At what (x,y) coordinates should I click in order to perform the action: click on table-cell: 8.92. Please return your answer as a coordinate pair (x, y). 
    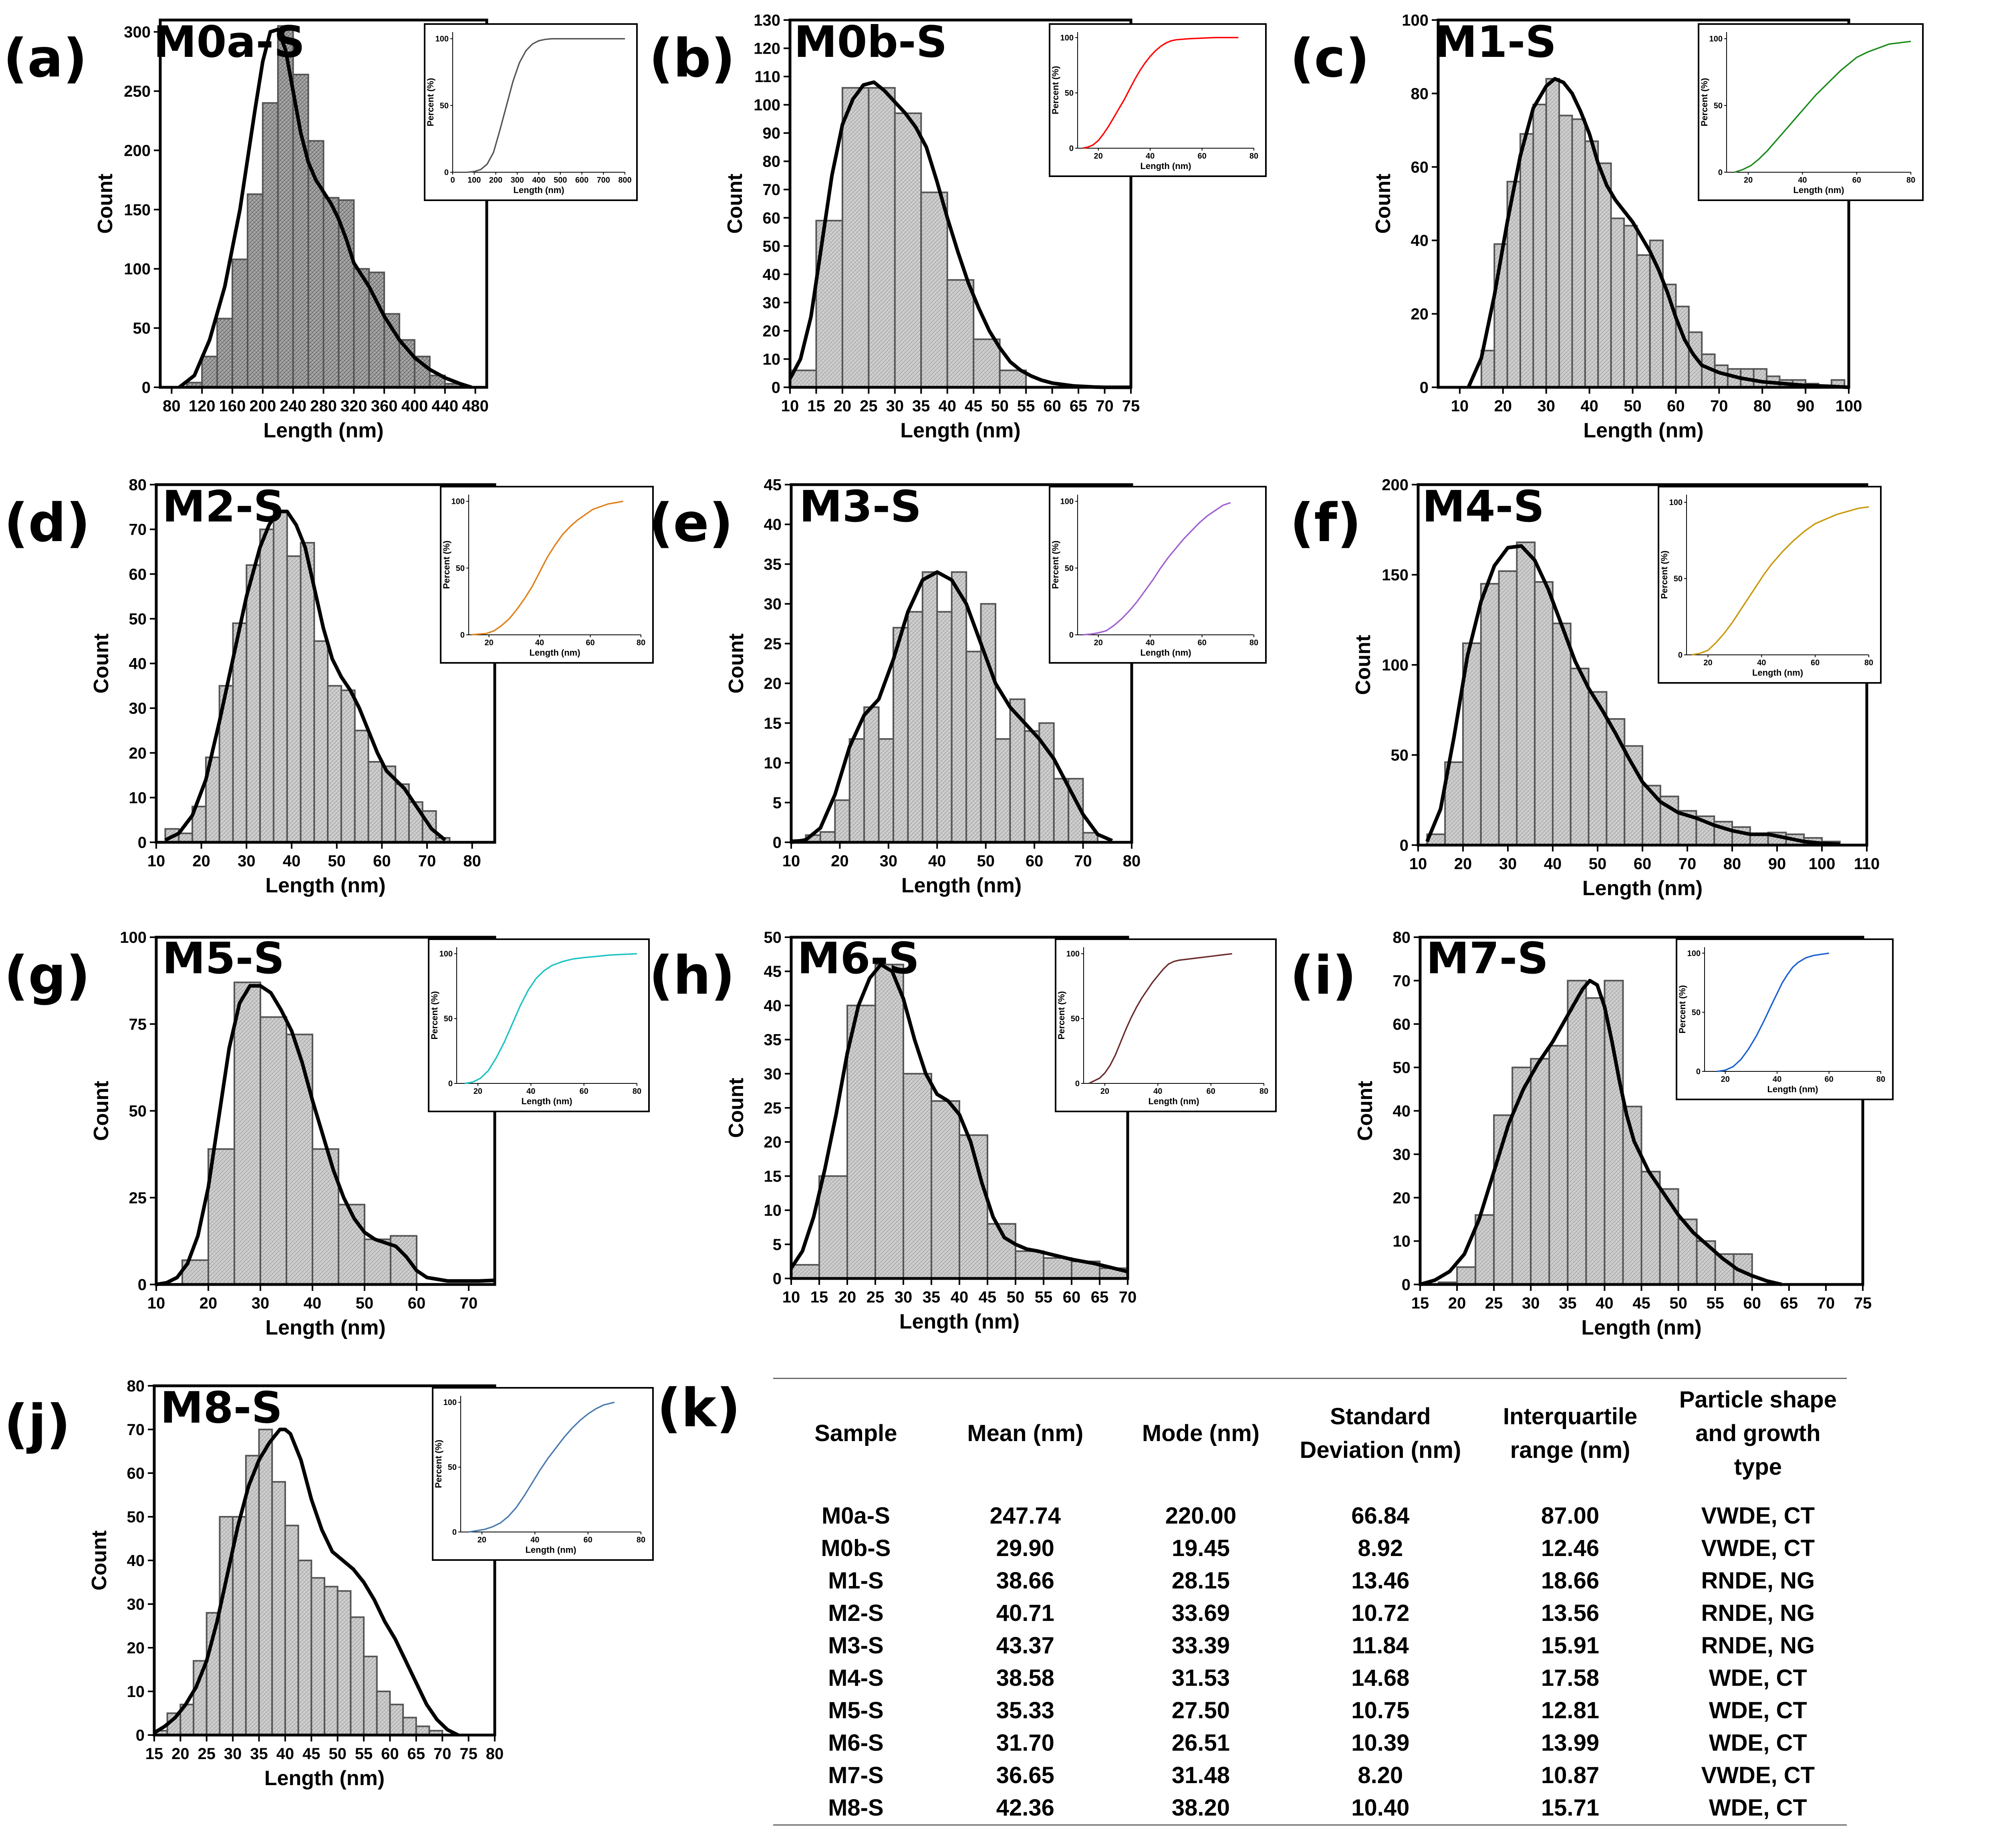
    Looking at the image, I should click on (1380, 1548).